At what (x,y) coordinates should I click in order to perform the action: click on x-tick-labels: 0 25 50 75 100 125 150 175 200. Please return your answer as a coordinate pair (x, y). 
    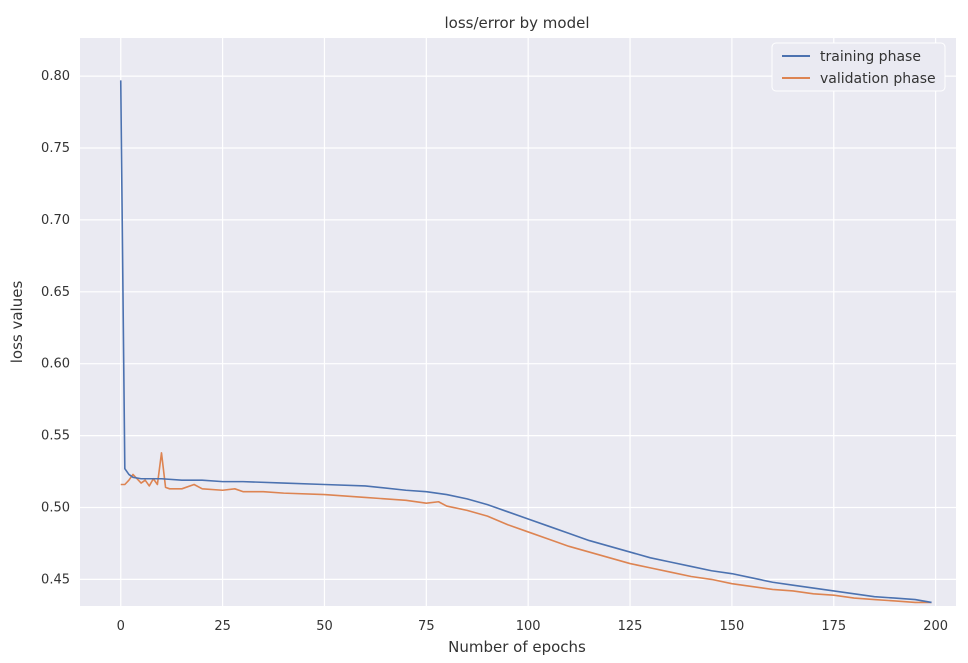
    Looking at the image, I should click on (532, 626).